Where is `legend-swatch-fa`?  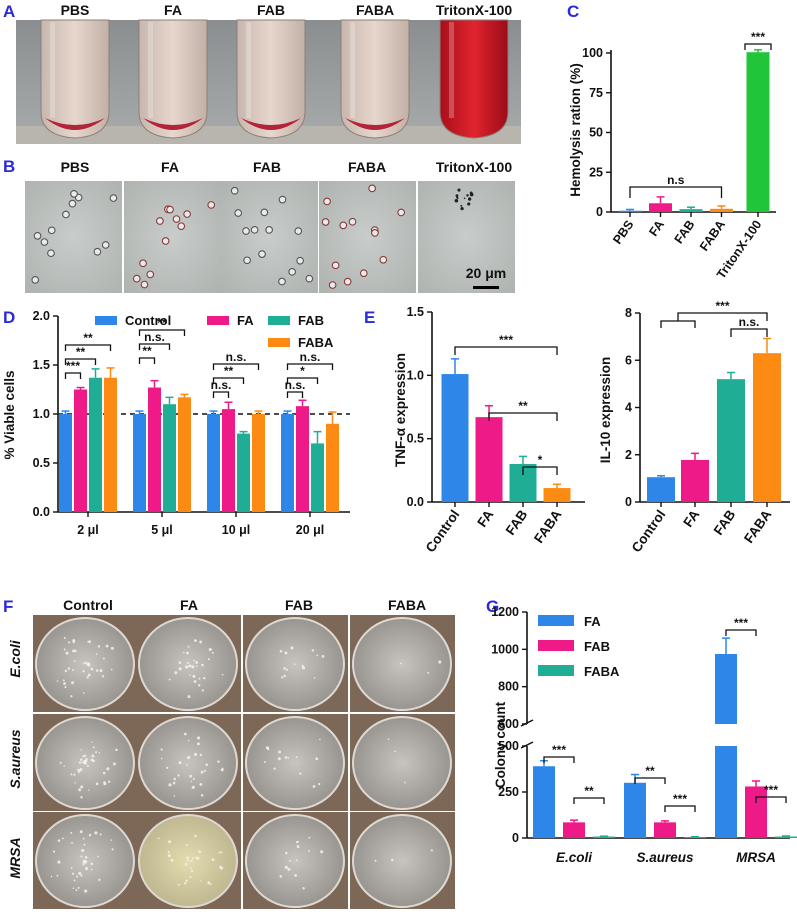
legend-swatch-fa is located at coordinates (218, 320).